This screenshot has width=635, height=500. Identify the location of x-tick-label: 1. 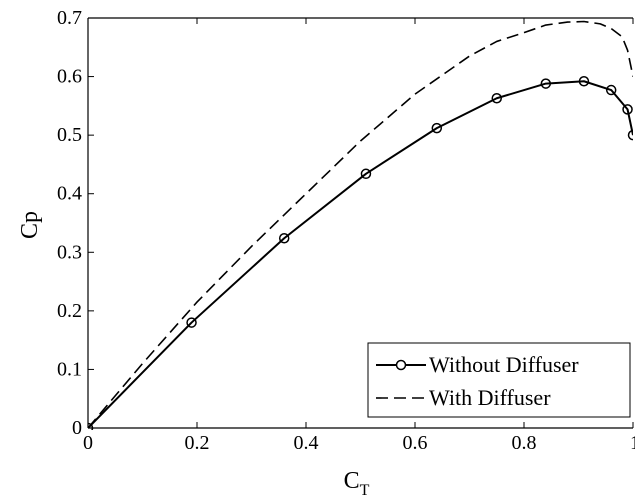
(632, 443).